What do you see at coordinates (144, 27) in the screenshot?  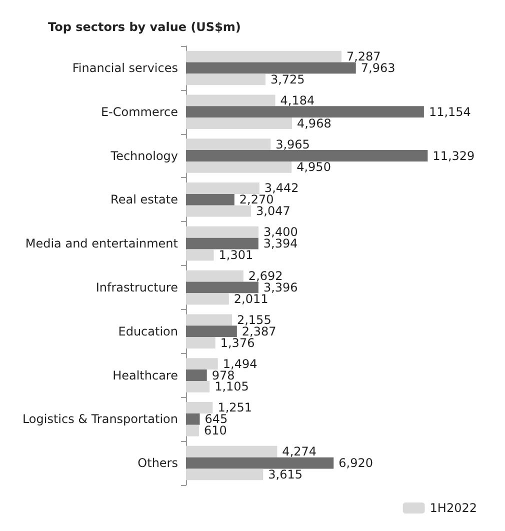 I see `chart-title: Top sectors by value (US$m)` at bounding box center [144, 27].